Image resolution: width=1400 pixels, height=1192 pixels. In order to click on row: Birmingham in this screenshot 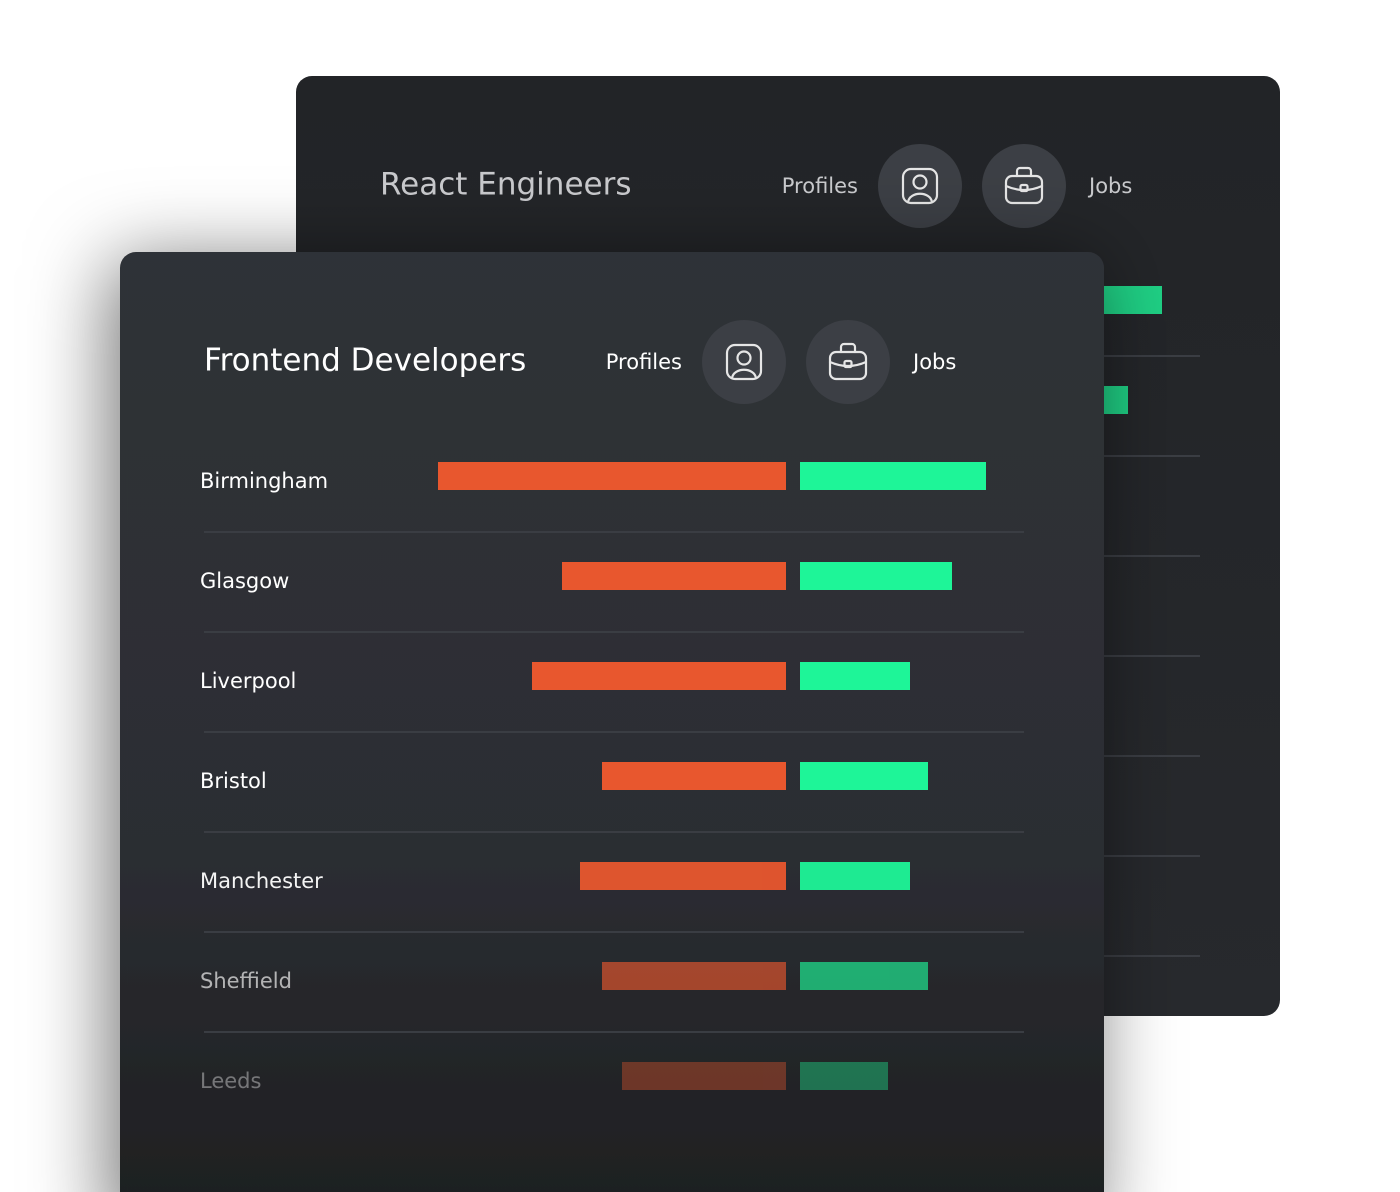, I will do `click(593, 477)`.